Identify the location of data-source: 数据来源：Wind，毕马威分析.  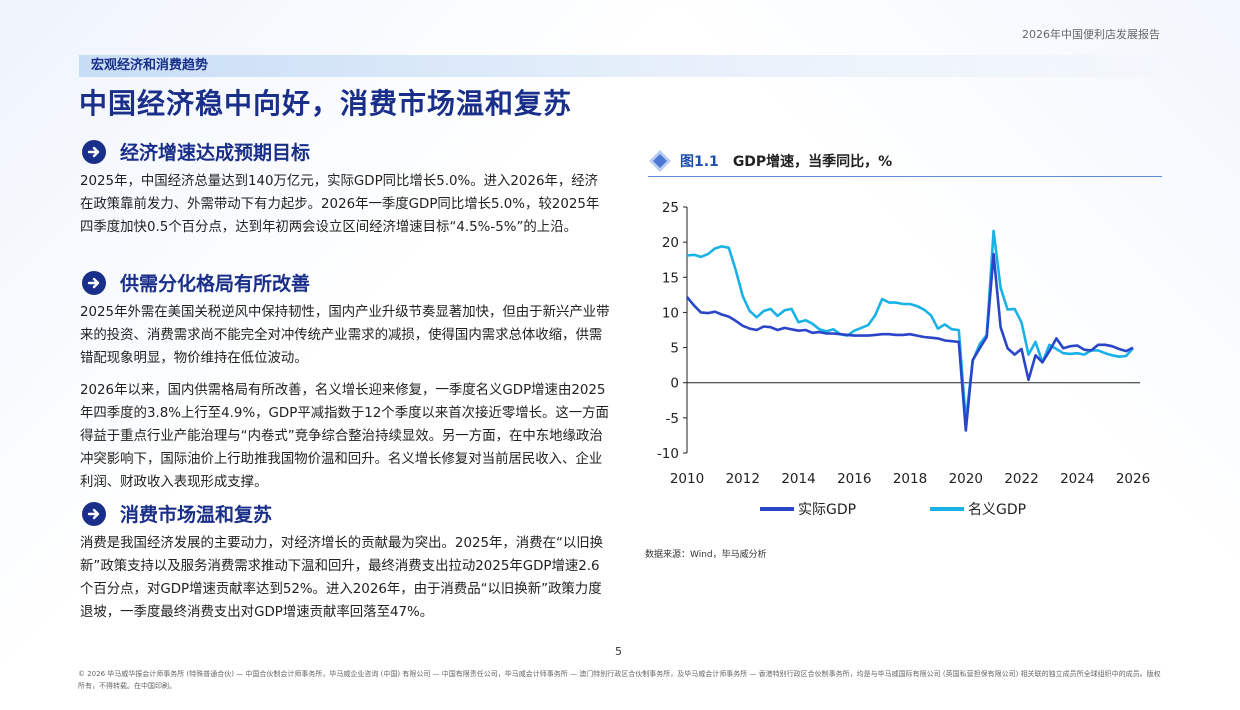
(706, 555).